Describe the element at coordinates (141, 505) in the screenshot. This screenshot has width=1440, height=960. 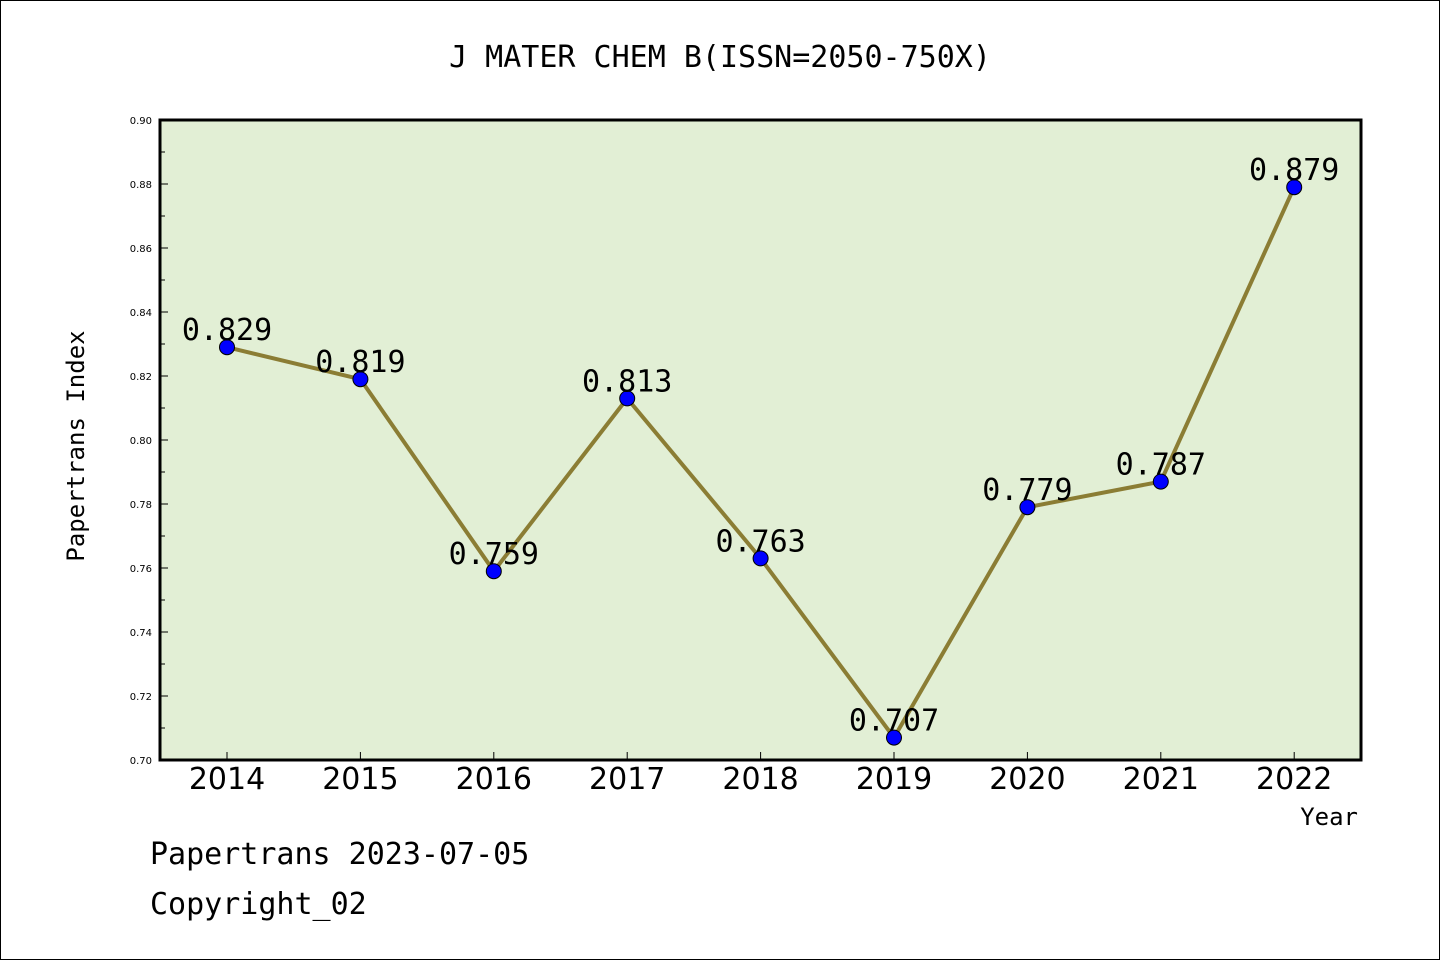
I see `y-tick-label: 0.78` at that location.